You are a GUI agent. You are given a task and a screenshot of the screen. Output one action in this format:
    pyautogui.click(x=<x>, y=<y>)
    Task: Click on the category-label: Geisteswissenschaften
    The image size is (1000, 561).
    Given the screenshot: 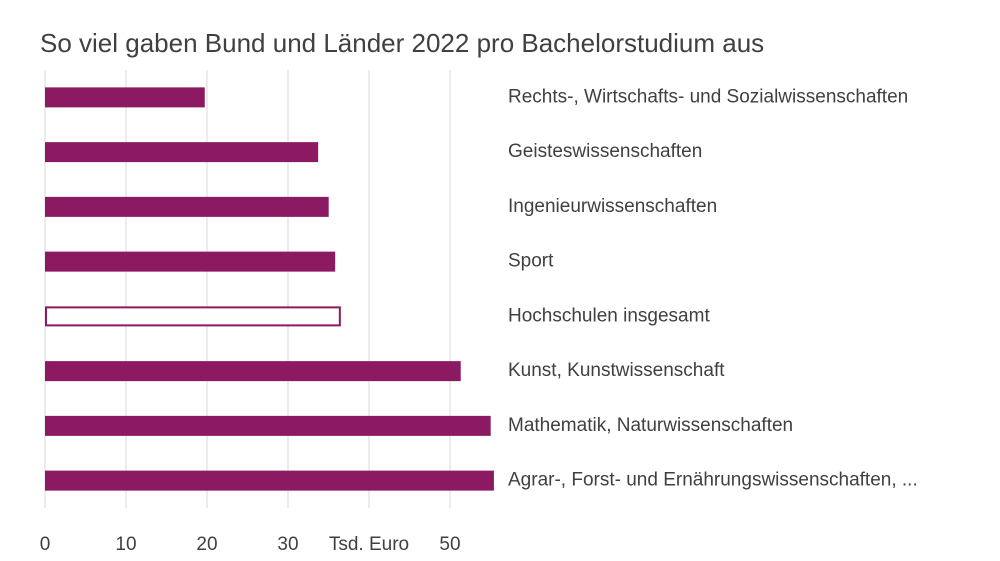 What is the action you would take?
    pyautogui.click(x=605, y=151)
    